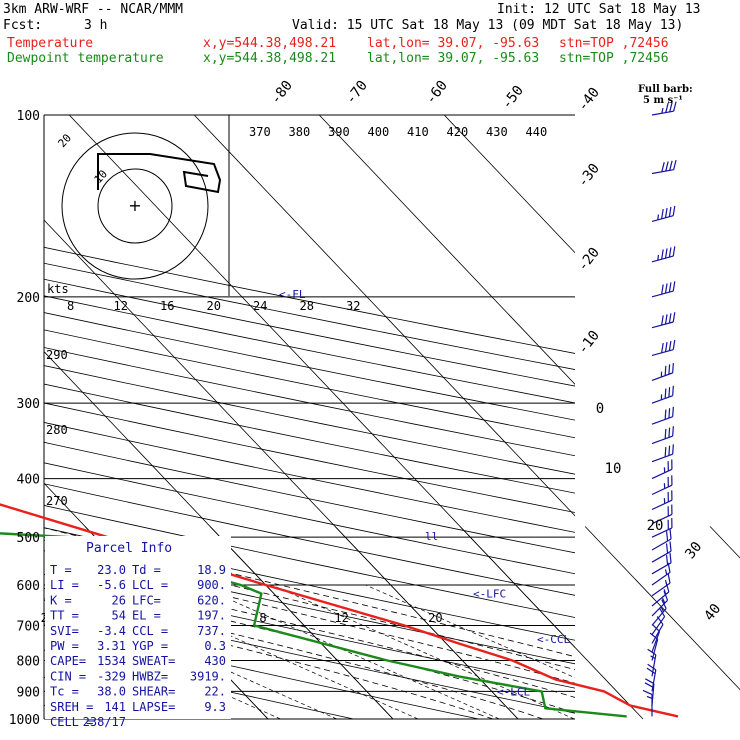 This screenshot has height=740, width=740. I want to click on parcel-field-label: LAPSE=, so click(153, 707).